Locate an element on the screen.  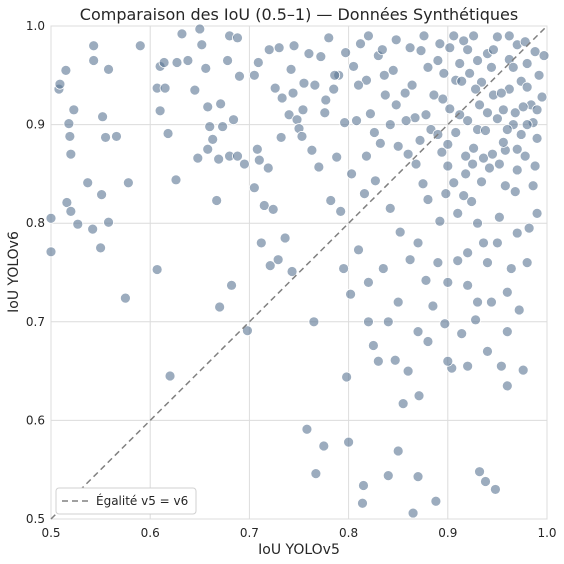
x-tick-label: 0.7 is located at coordinates (249, 533).